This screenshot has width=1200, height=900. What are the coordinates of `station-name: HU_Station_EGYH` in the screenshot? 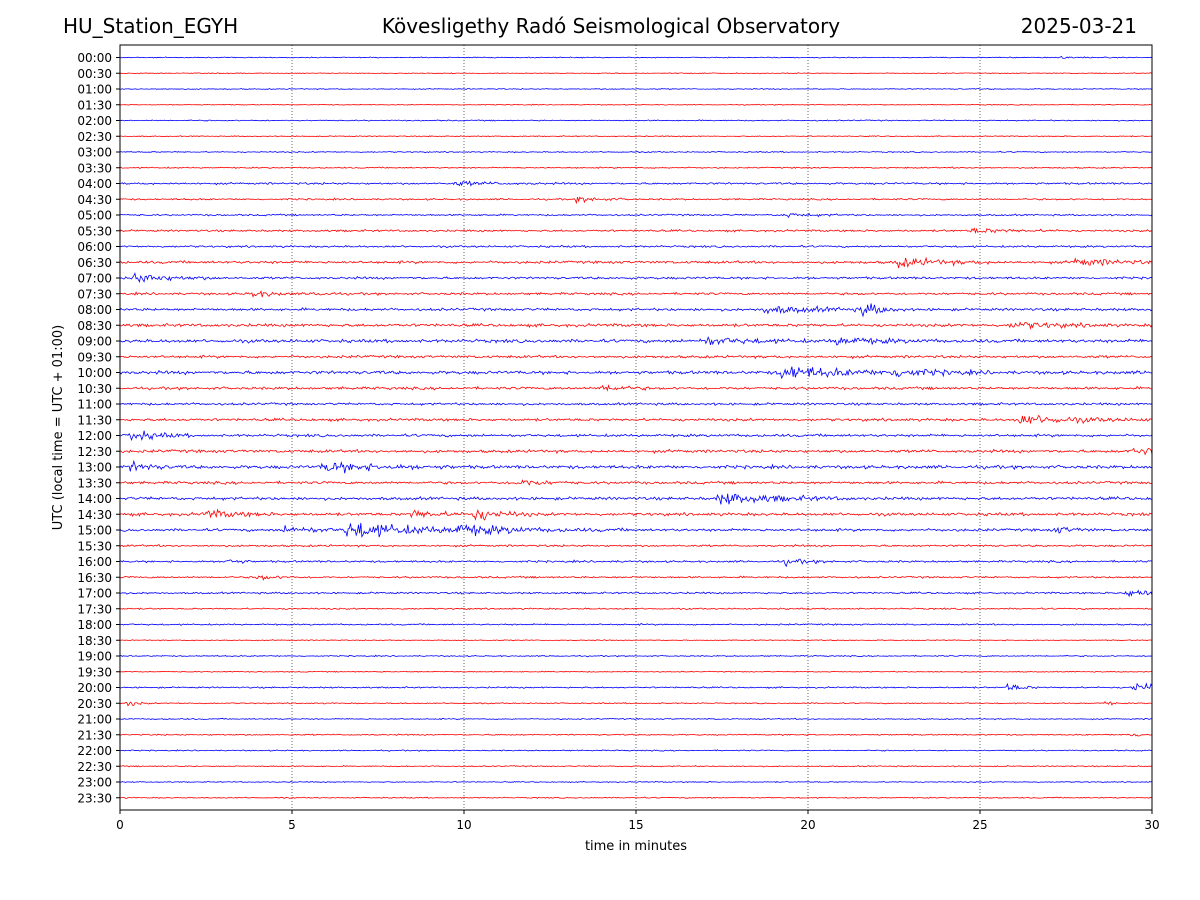 It's located at (151, 26).